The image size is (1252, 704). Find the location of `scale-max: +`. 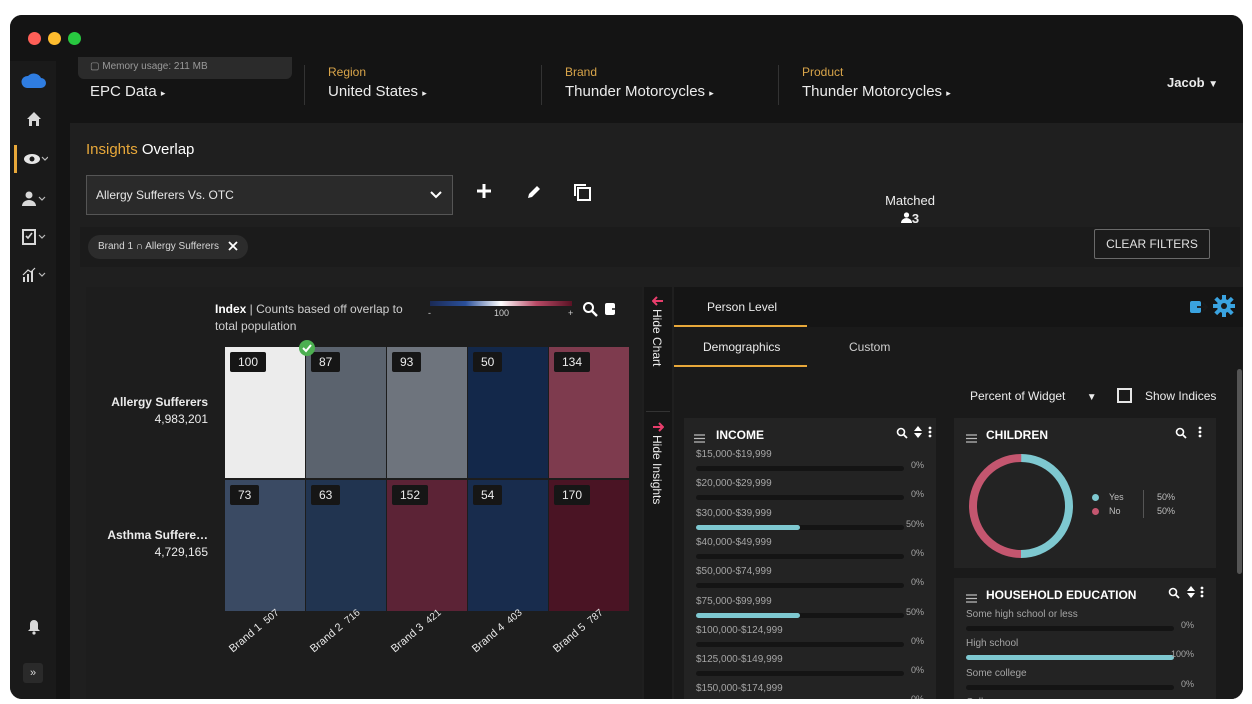

scale-max: + is located at coordinates (571, 313).